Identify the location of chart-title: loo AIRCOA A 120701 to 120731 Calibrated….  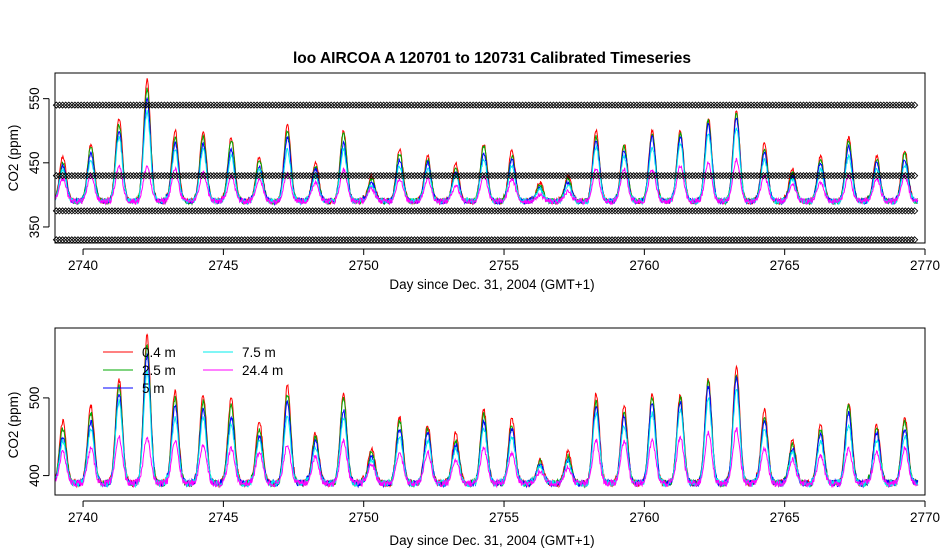
(492, 58).